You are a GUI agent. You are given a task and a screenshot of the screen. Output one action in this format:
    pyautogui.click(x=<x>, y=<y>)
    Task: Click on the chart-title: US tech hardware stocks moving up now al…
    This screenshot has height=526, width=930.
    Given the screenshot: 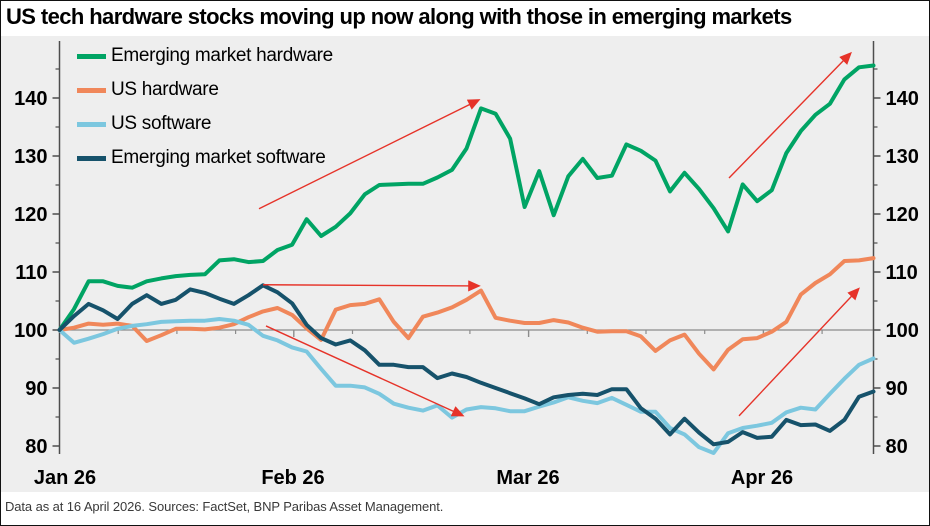 What is the action you would take?
    pyautogui.click(x=399, y=16)
    